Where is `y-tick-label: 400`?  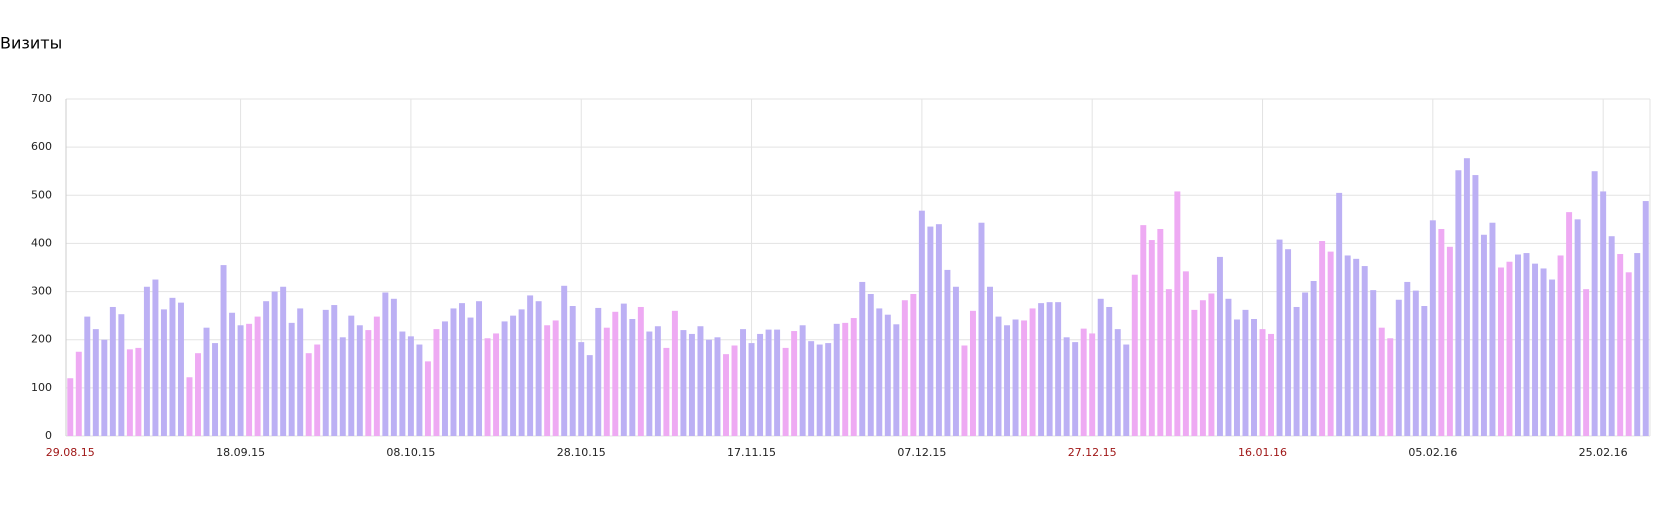 y-tick-label: 400 is located at coordinates (41, 242).